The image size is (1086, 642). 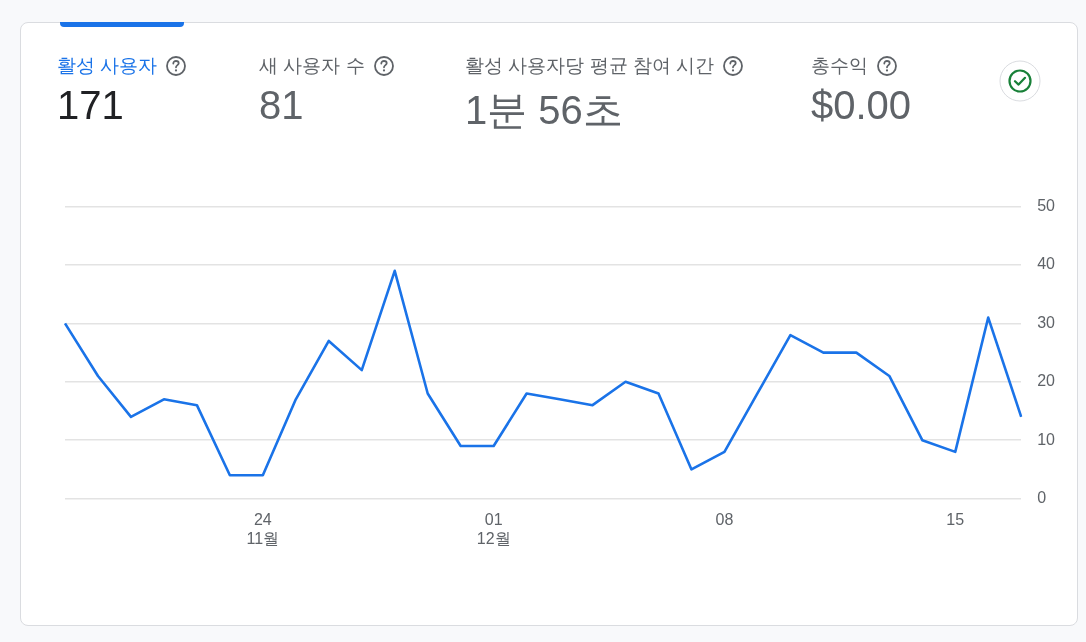 What do you see at coordinates (1046, 206) in the screenshot?
I see `y-tick-label: 50` at bounding box center [1046, 206].